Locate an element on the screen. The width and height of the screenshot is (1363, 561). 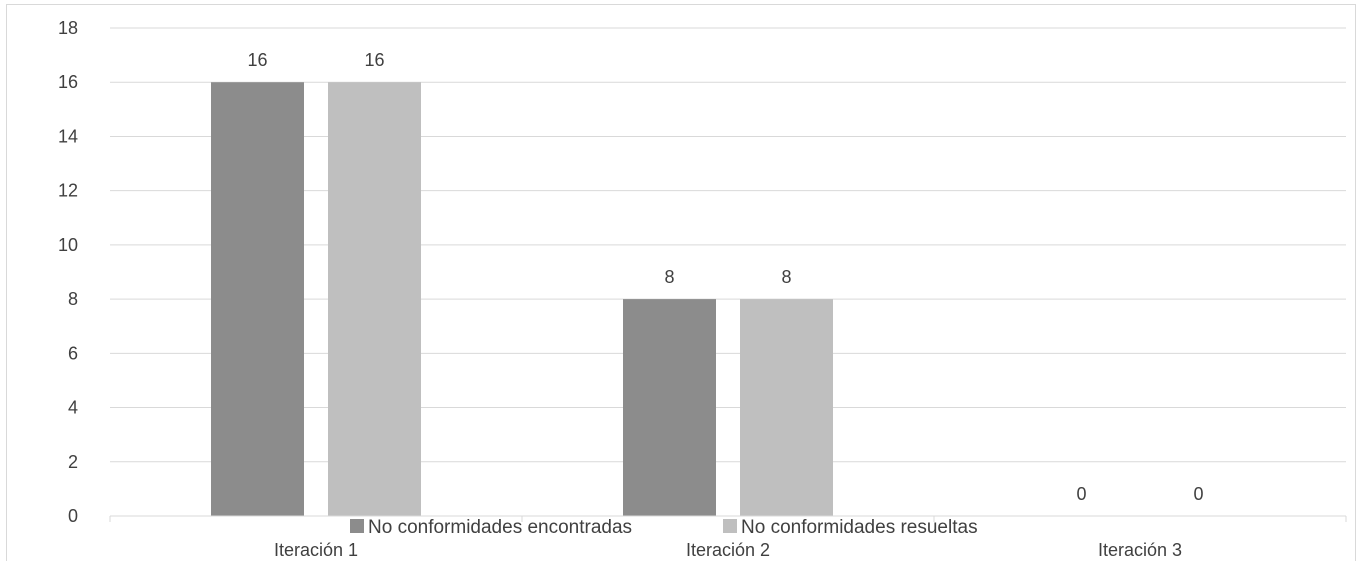
legend-label: No conformidades resueltas is located at coordinates (859, 527).